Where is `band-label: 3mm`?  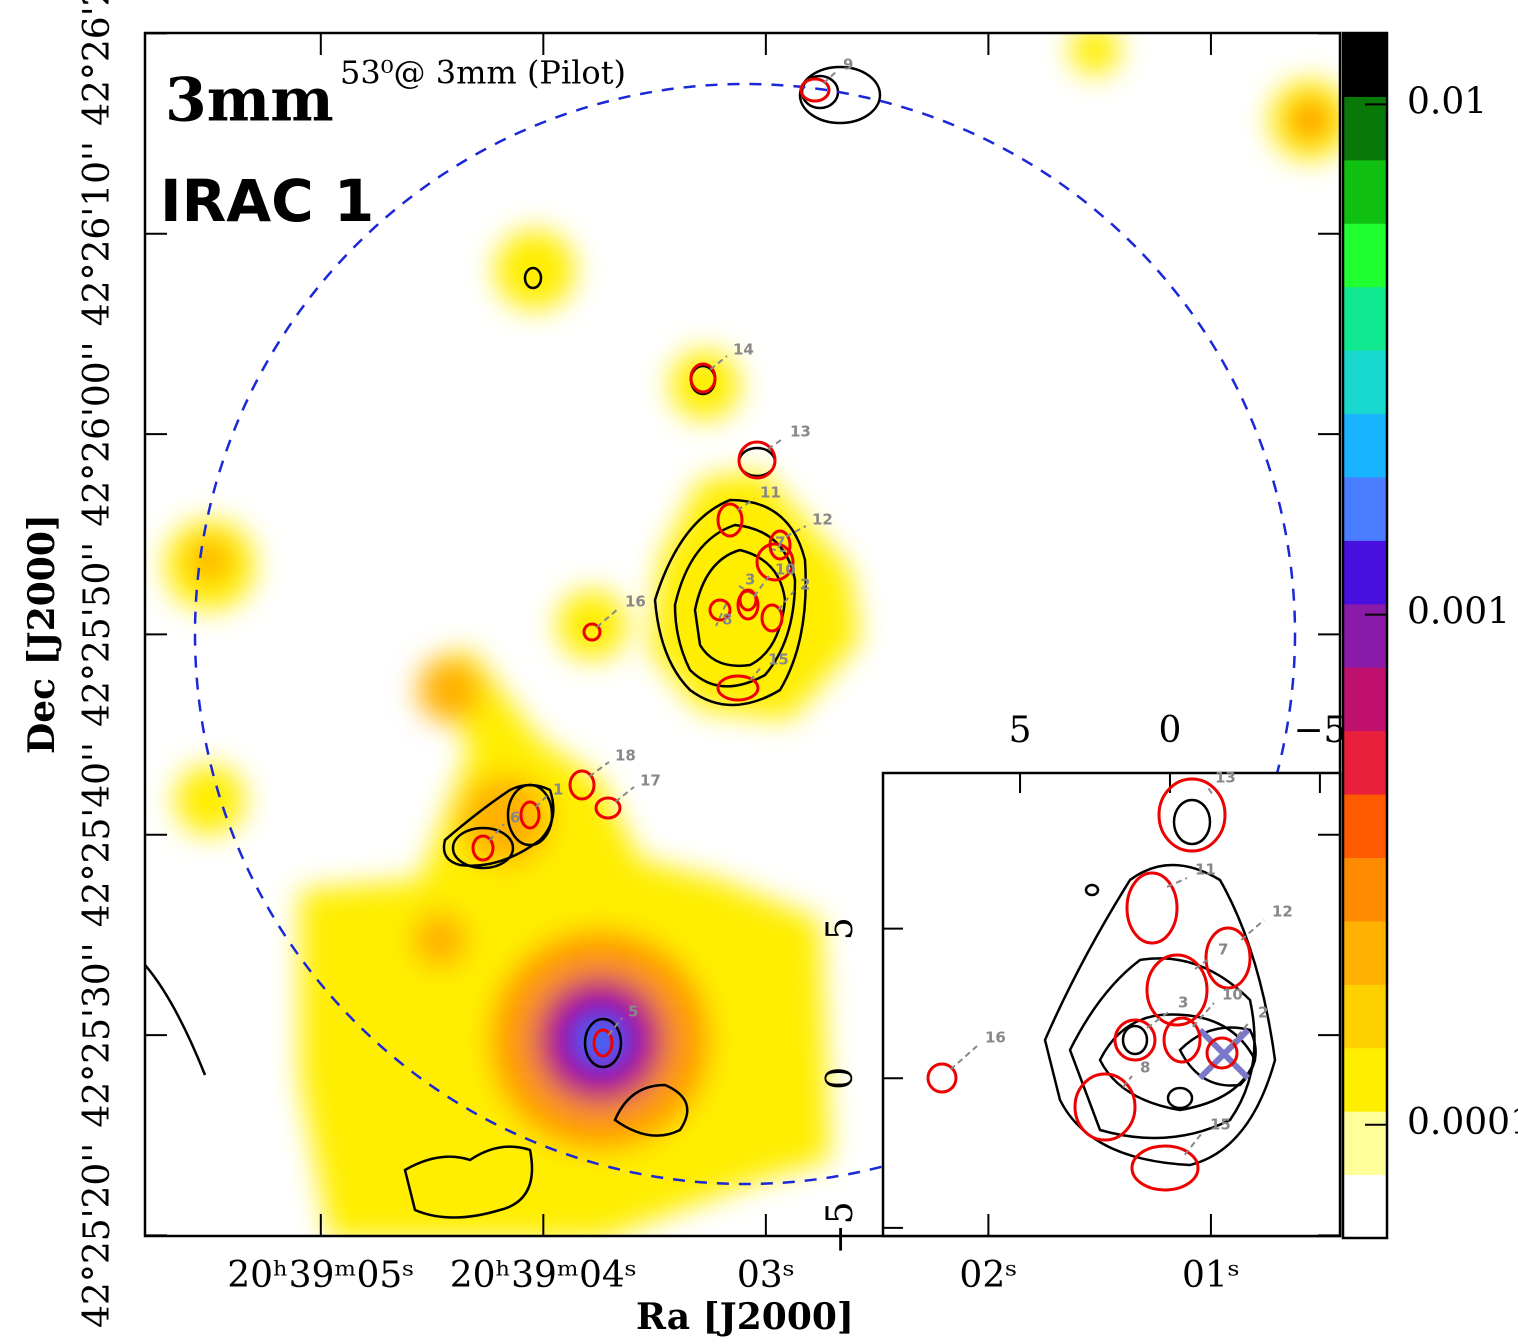 band-label: 3mm is located at coordinates (249, 101).